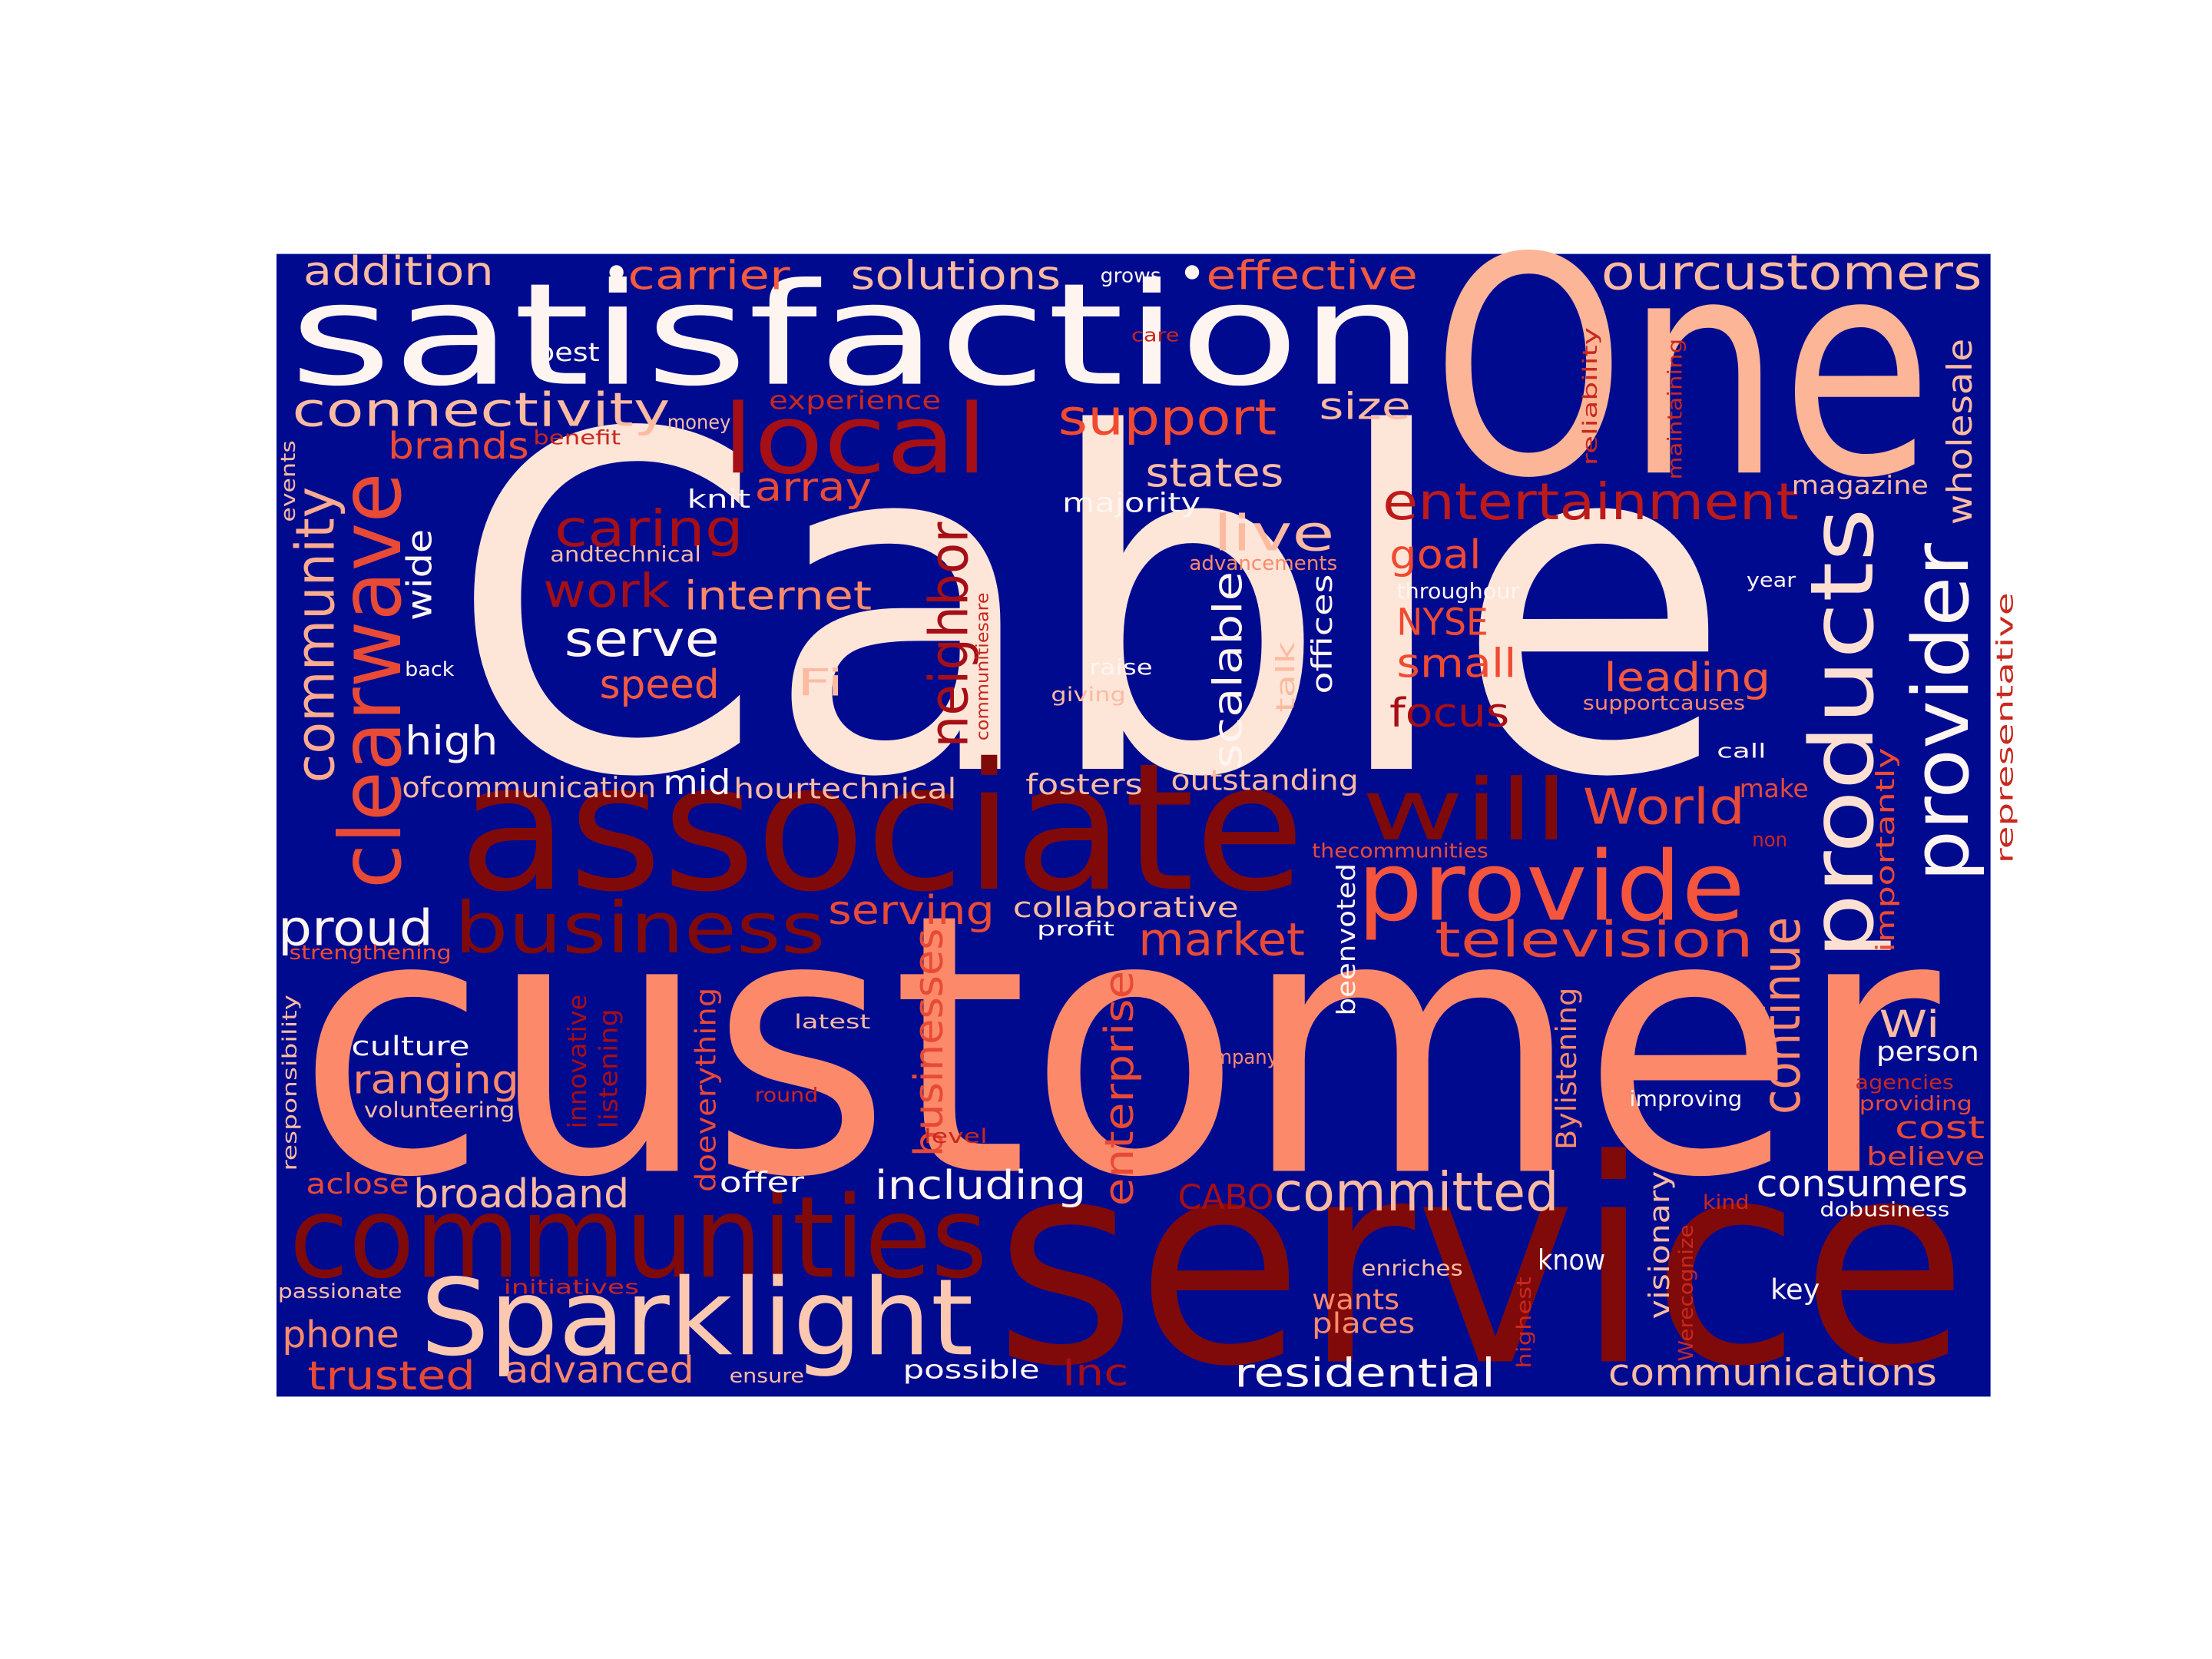  I want to click on word: highest, so click(1524, 1322).